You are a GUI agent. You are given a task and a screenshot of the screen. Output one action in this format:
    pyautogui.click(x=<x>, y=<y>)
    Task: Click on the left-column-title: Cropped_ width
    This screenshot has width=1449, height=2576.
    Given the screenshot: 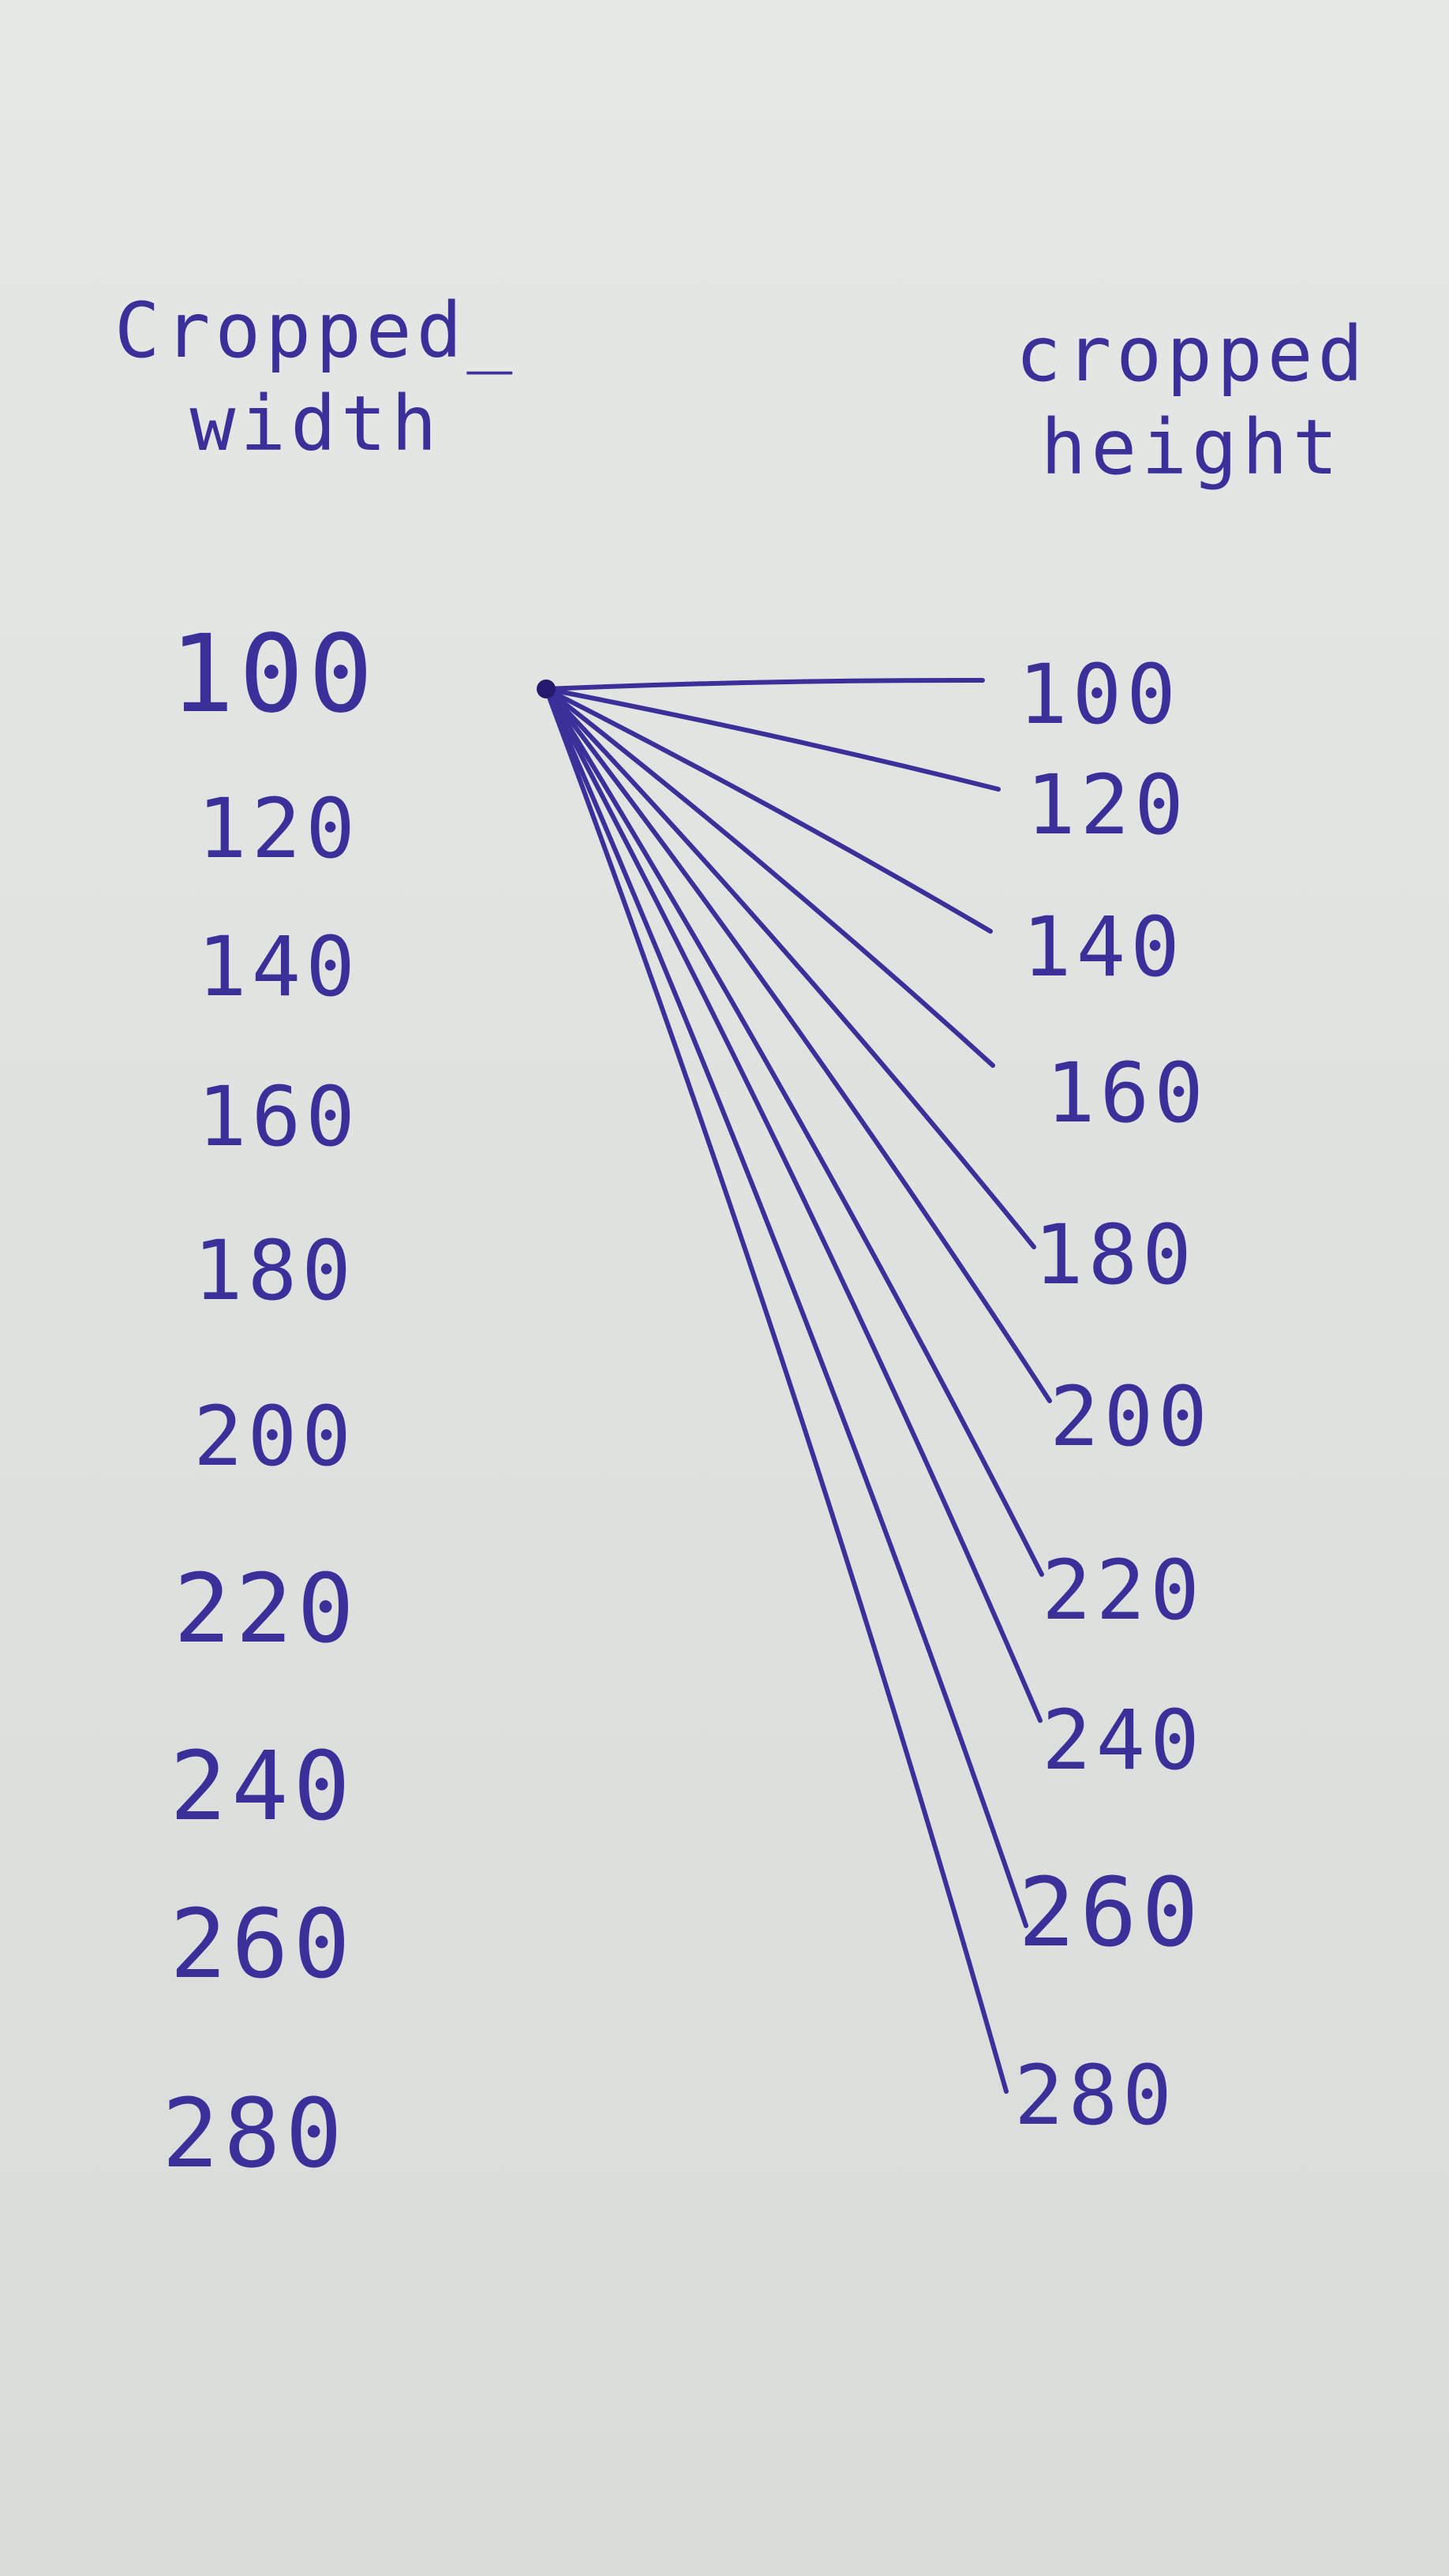 What is the action you would take?
    pyautogui.click(x=316, y=377)
    